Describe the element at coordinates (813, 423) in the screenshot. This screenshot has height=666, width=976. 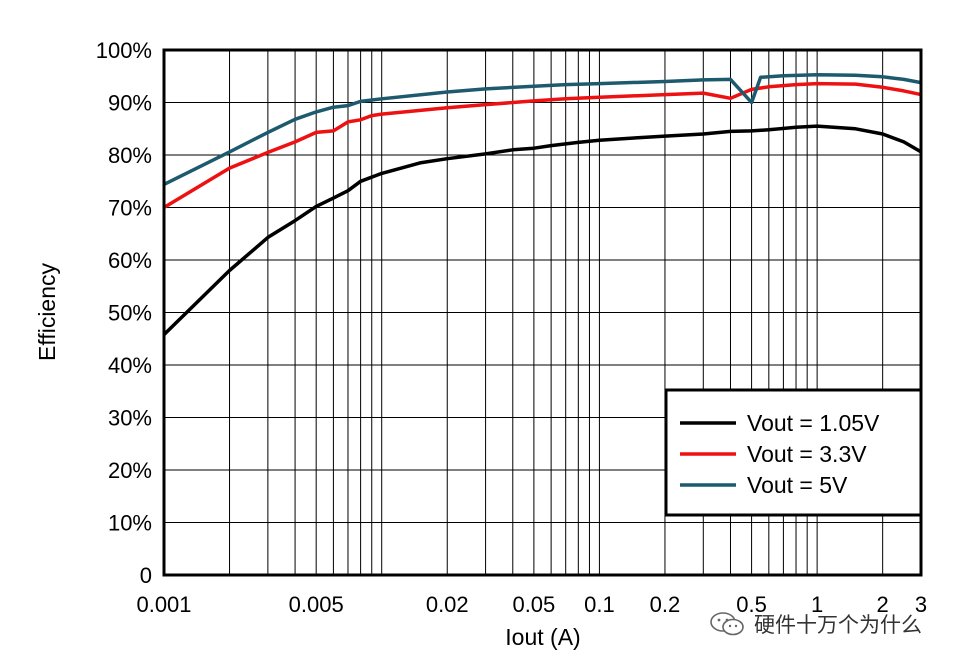
I see `legend-label: Vout = 1.05V` at that location.